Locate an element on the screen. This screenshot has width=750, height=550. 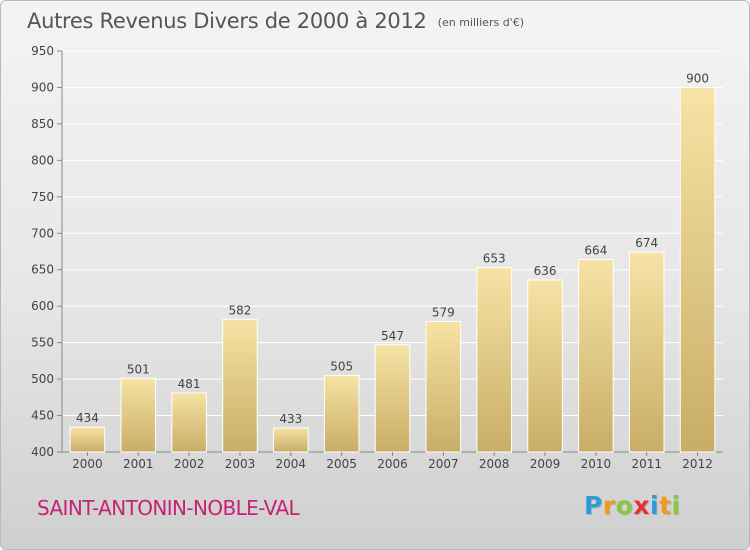
bar-value-label: 674 is located at coordinates (646, 243).